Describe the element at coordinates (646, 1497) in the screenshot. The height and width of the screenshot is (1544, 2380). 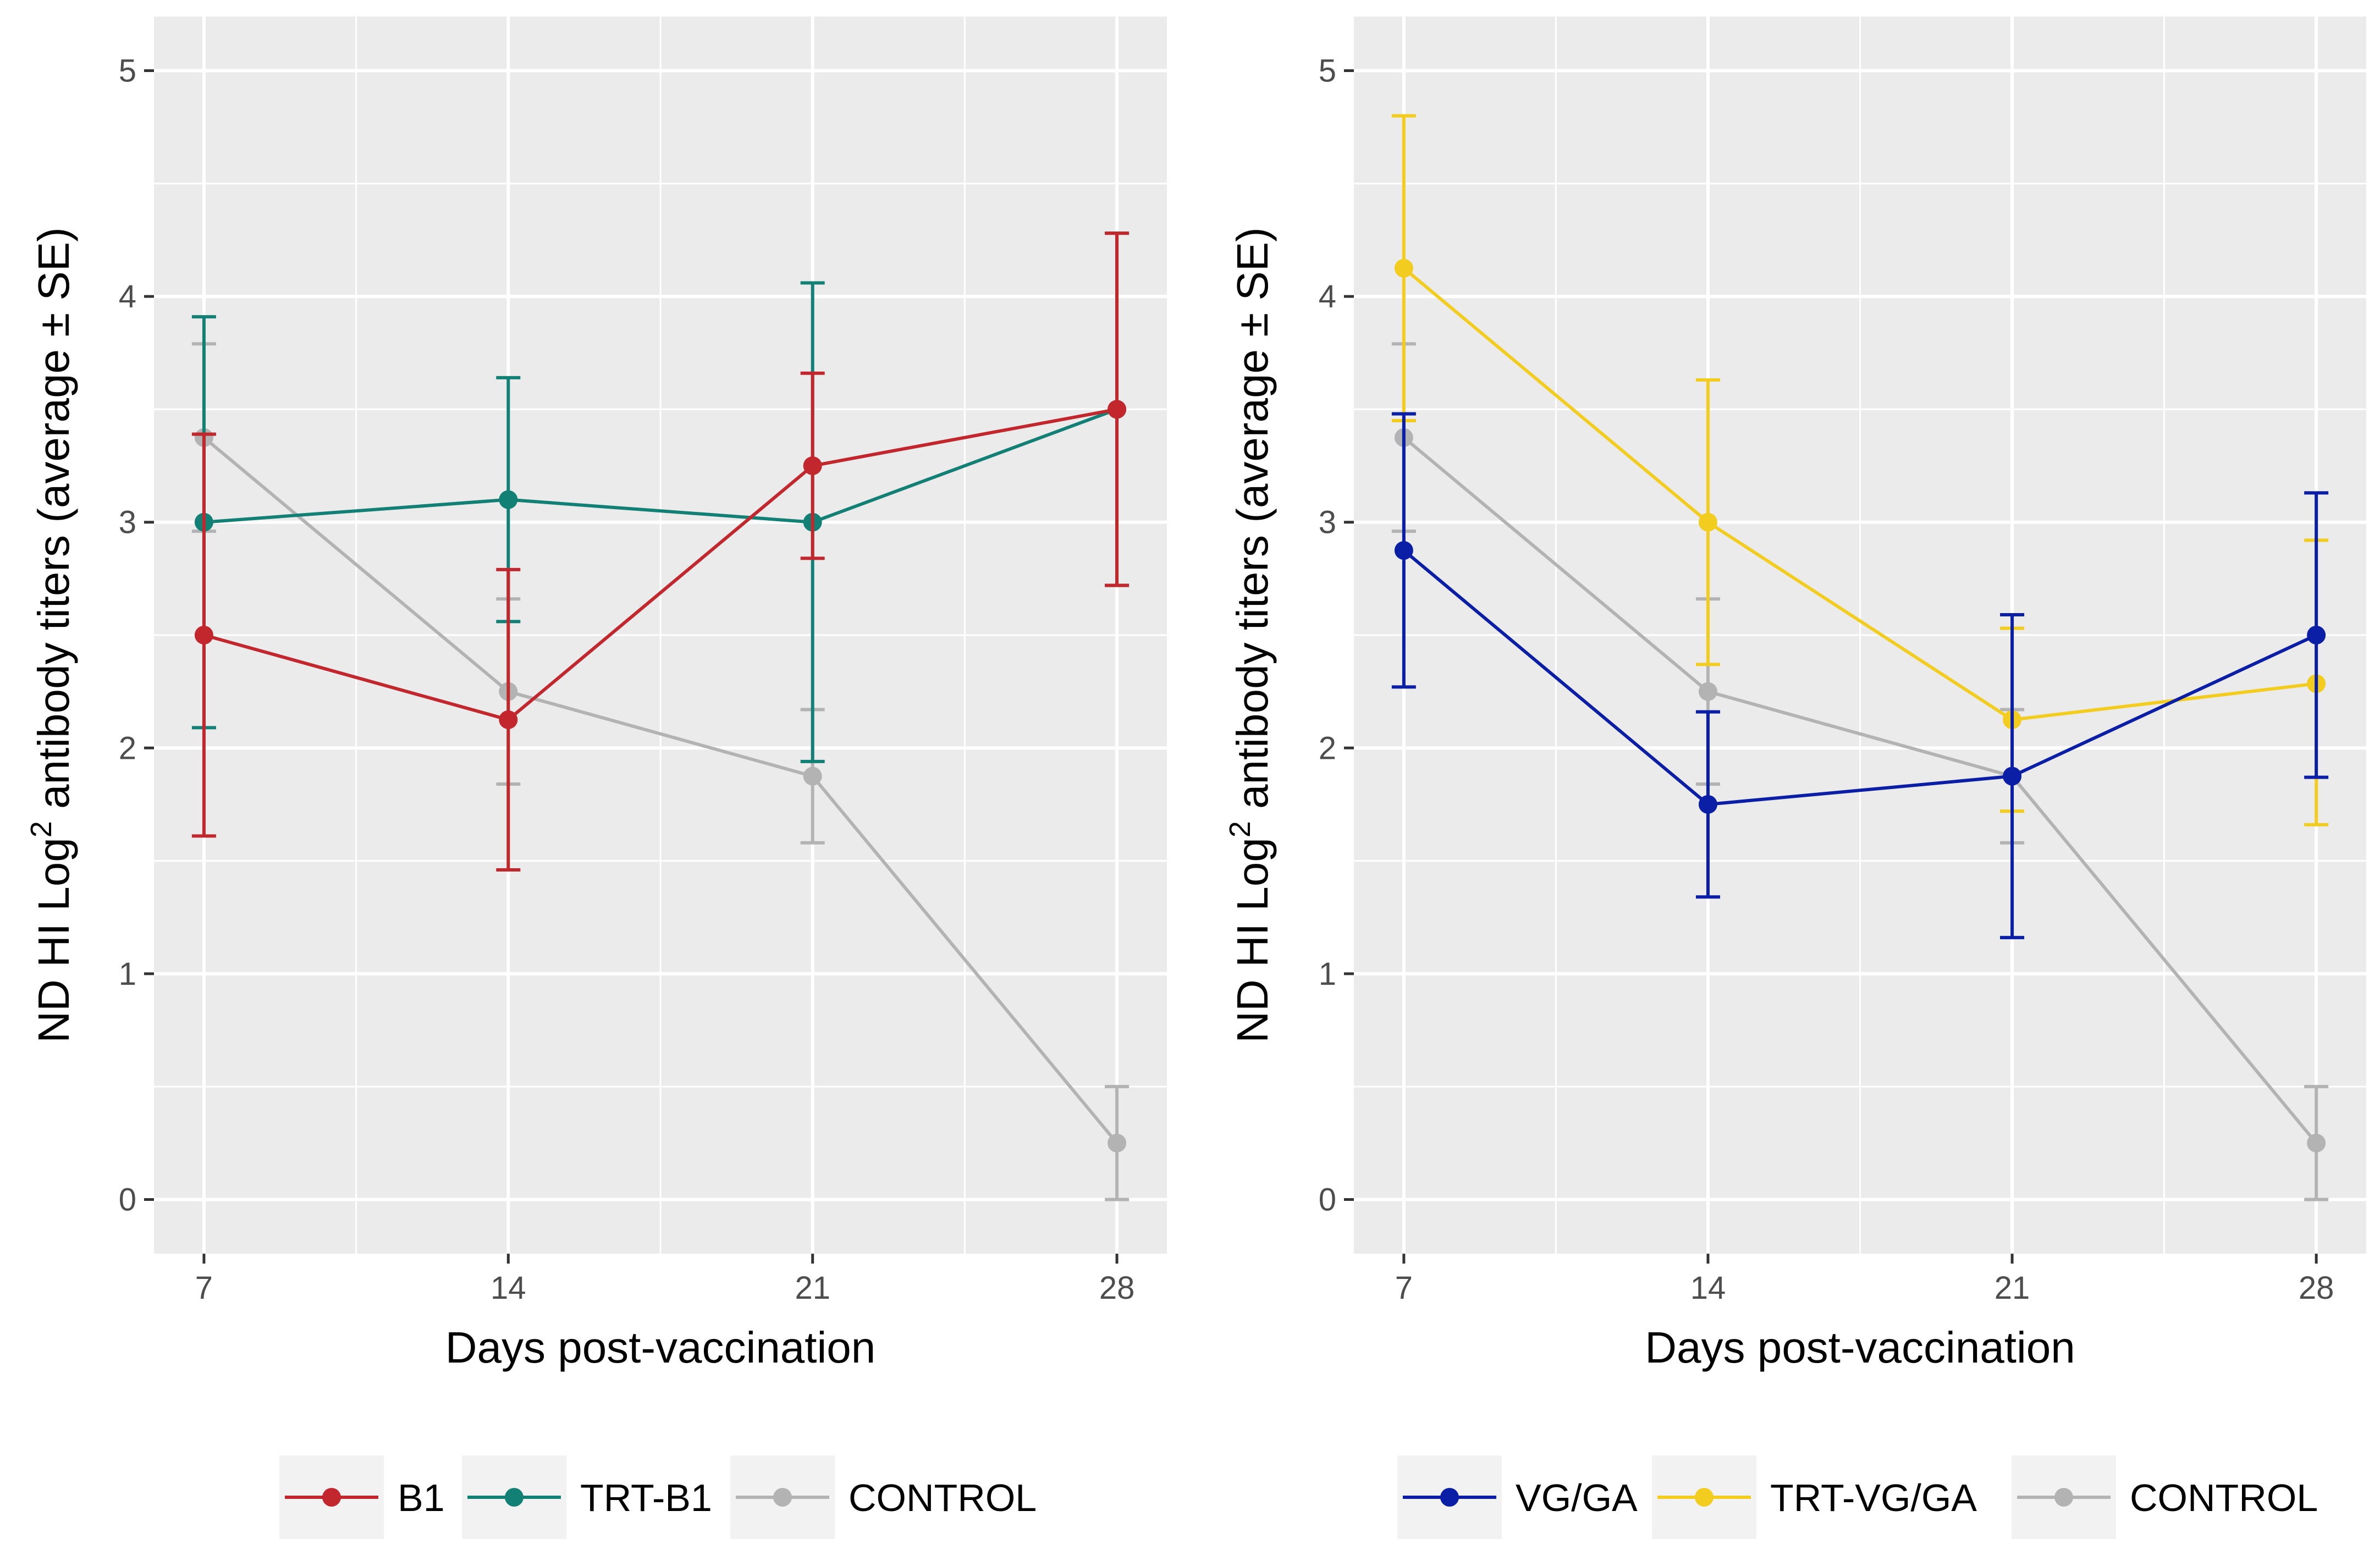
I see `legend-label: TRT-B1` at that location.